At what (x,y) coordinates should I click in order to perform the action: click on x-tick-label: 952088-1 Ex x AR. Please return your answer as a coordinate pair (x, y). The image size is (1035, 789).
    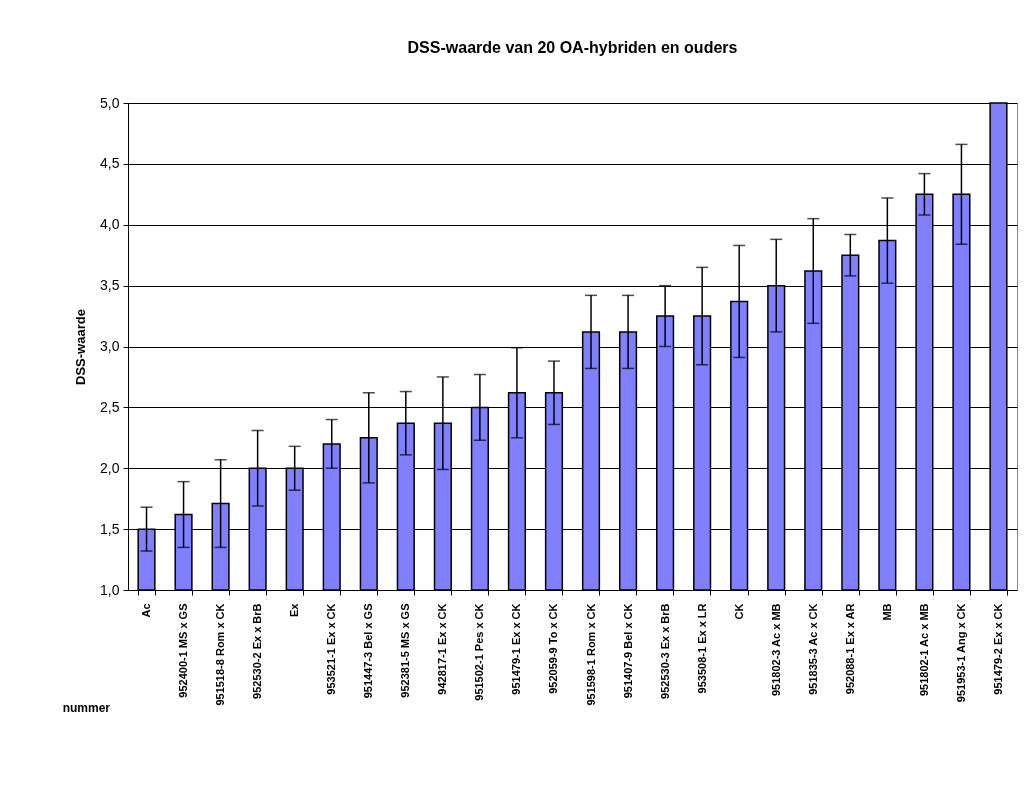
    Looking at the image, I should click on (849, 649).